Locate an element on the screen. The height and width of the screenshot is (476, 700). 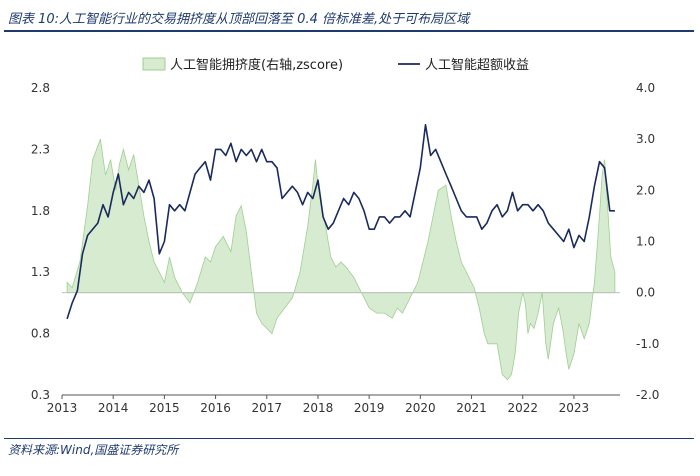
left-tick-label-1: 0.8 is located at coordinates (40, 334).